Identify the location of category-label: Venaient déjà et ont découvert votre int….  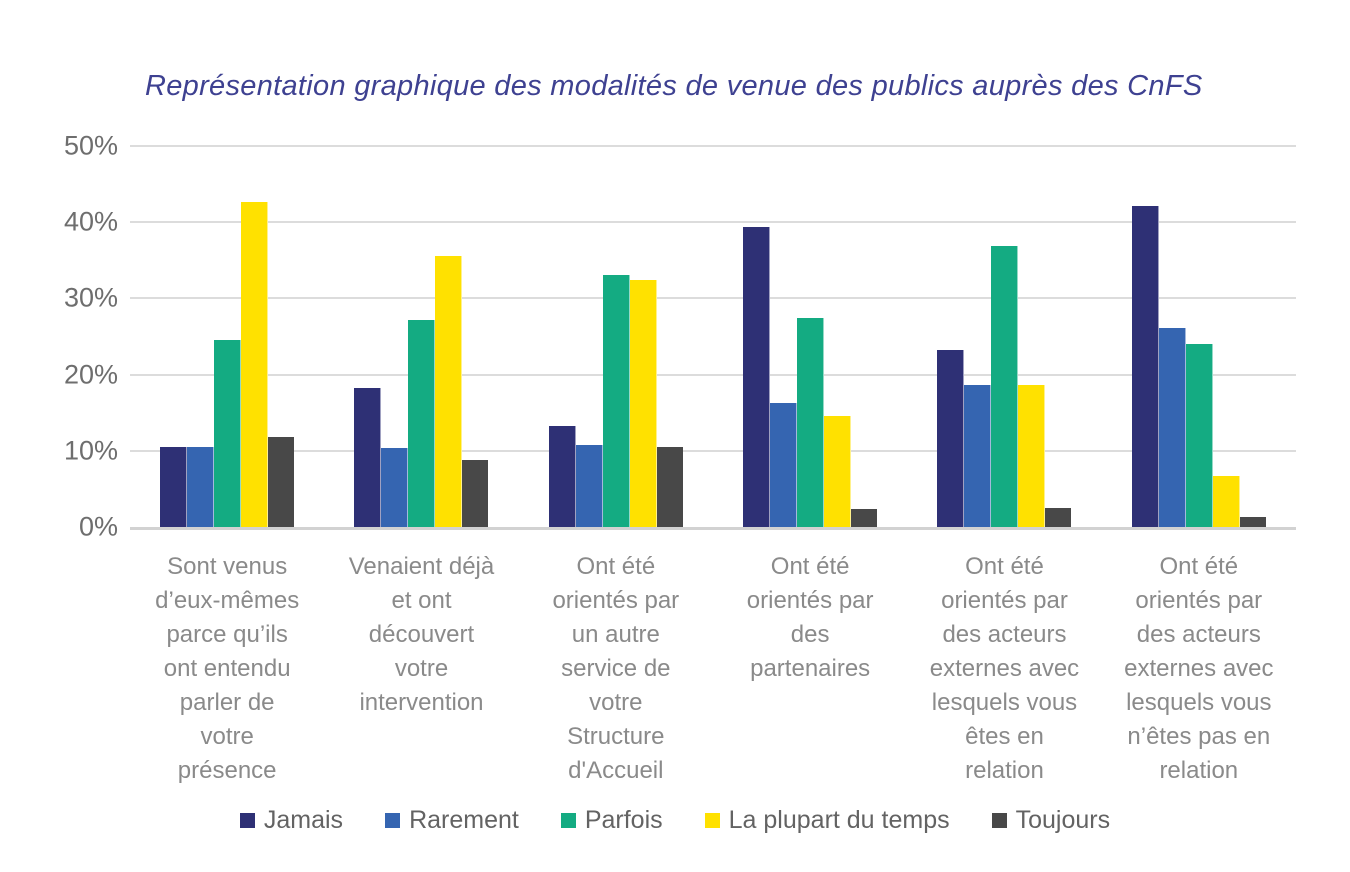
(421, 634).